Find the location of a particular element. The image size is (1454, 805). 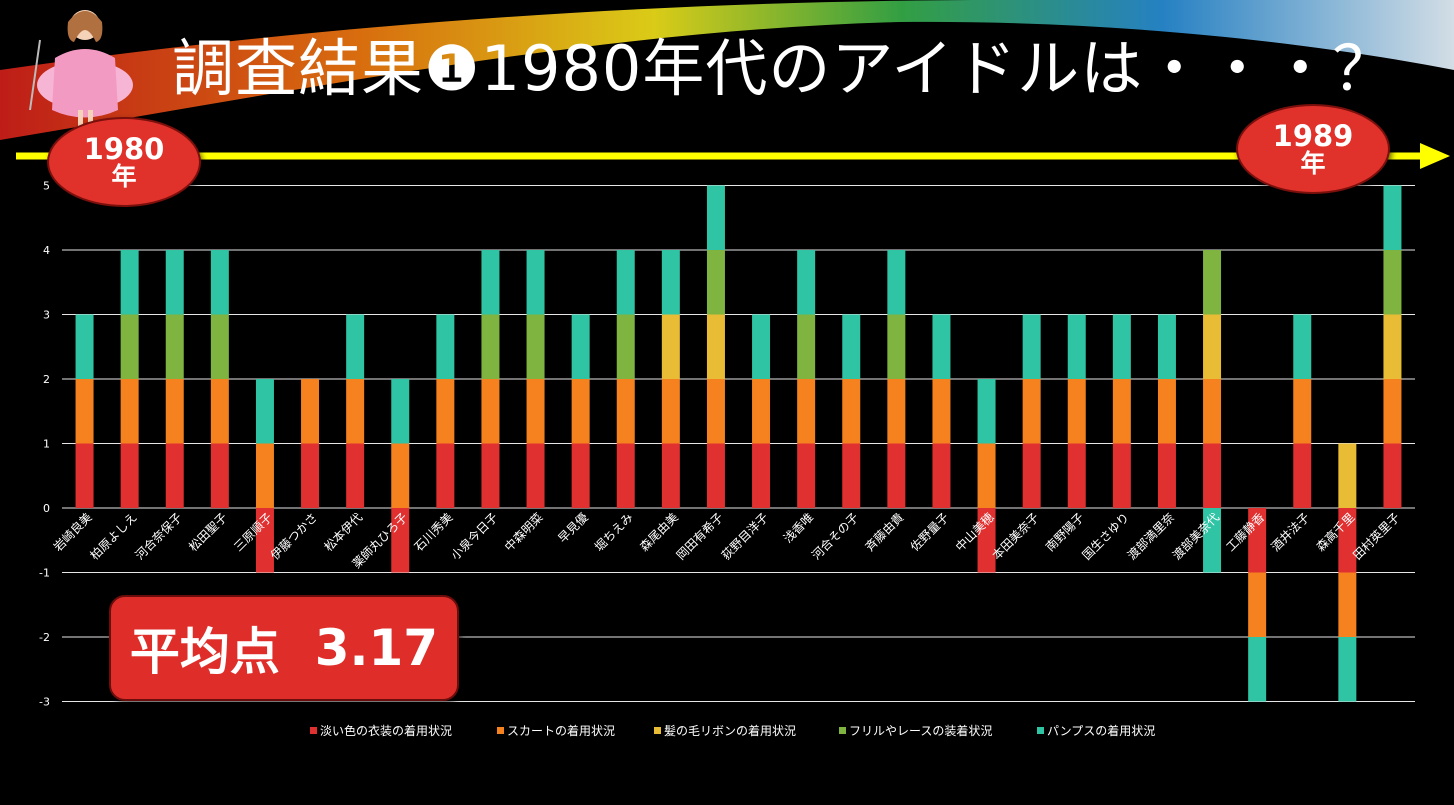

y-tick-label: 1 is located at coordinates (46, 444).